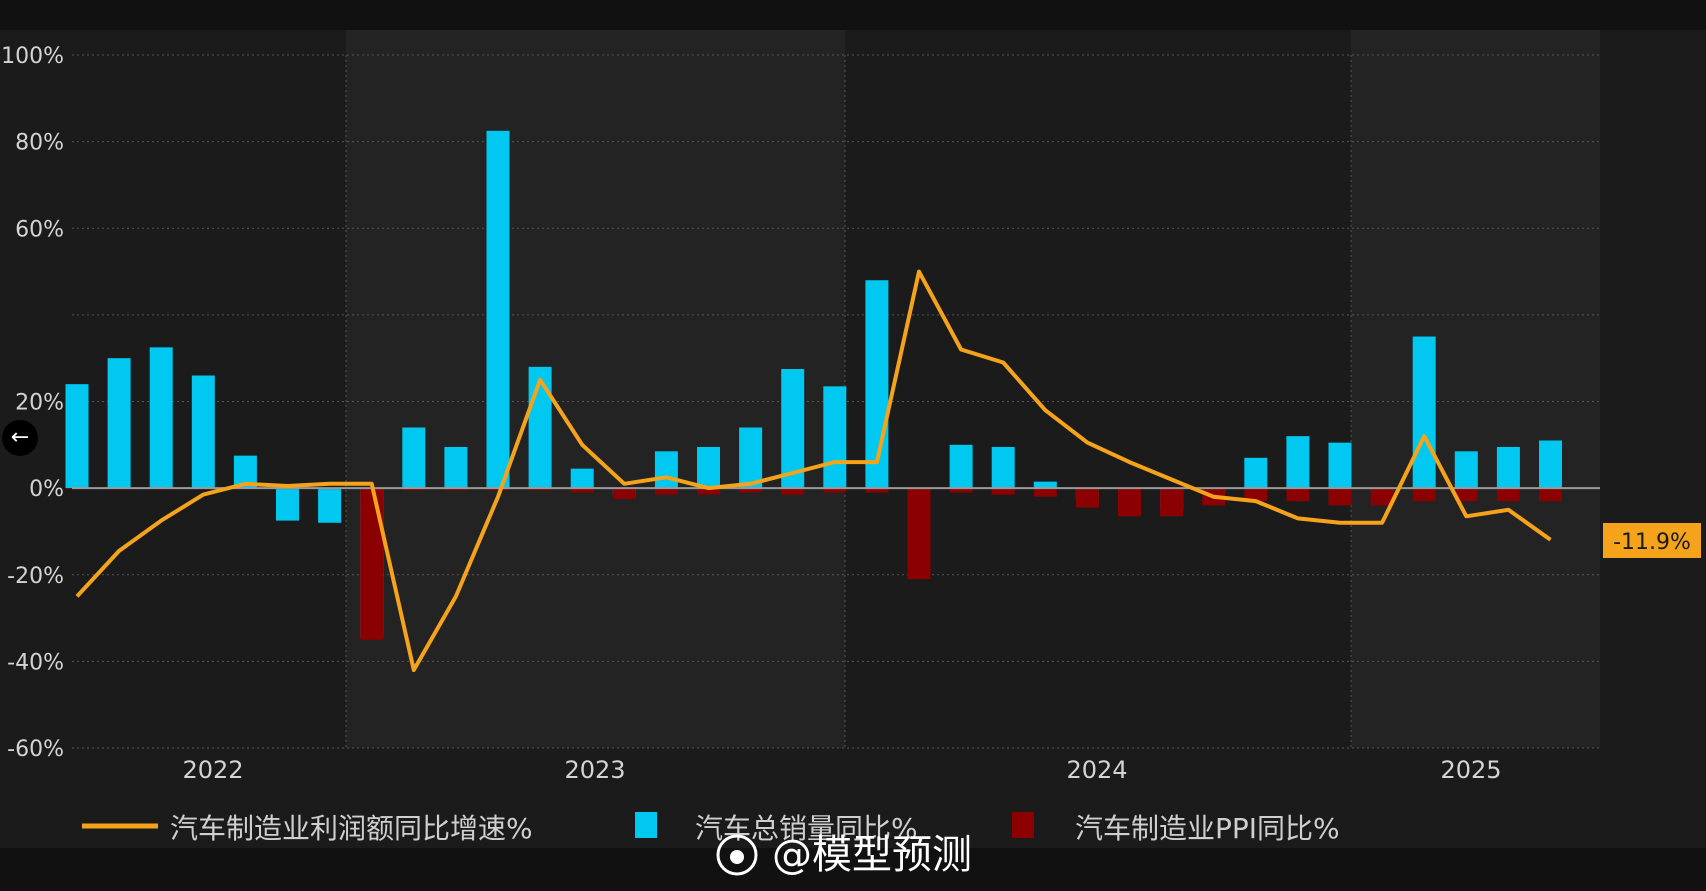 This screenshot has width=1706, height=891. Describe the element at coordinates (841, 770) in the screenshot. I see `x-axis-year-labels: 2022 2023 2024 2025` at that location.